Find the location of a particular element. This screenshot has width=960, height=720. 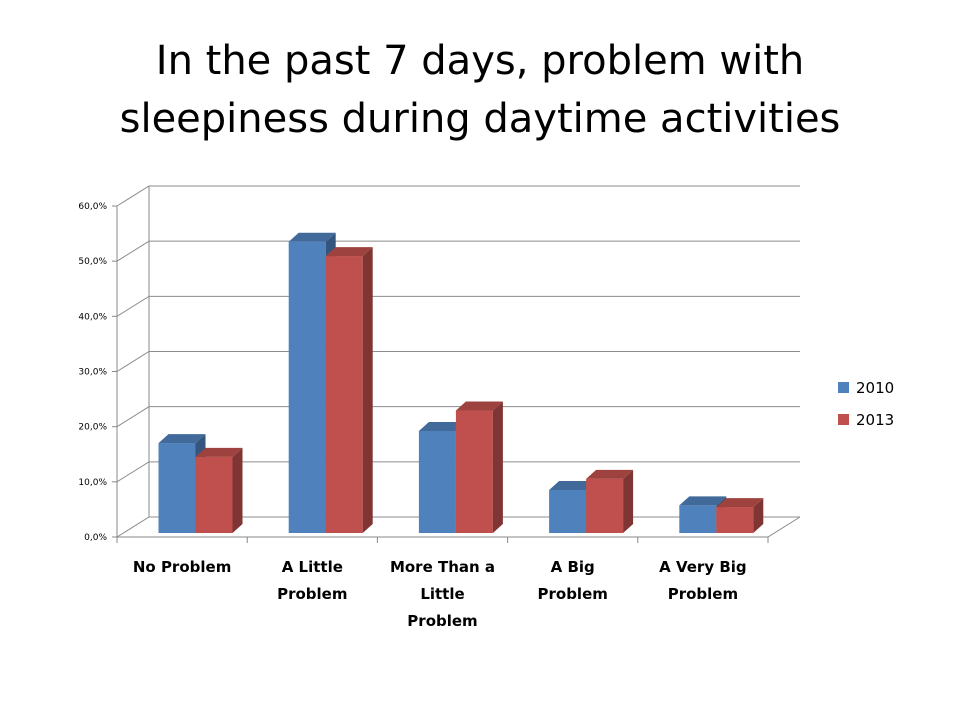

legend-label-2013: 2013 is located at coordinates (875, 420).